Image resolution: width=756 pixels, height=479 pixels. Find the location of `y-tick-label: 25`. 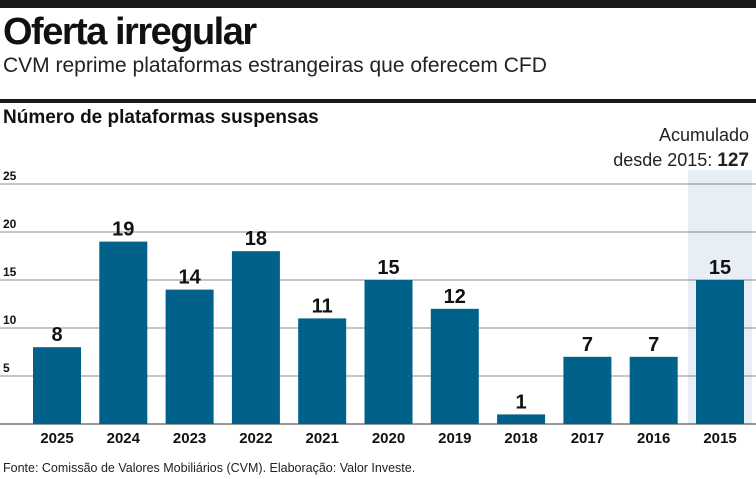

y-tick-label: 25 is located at coordinates (10, 176).